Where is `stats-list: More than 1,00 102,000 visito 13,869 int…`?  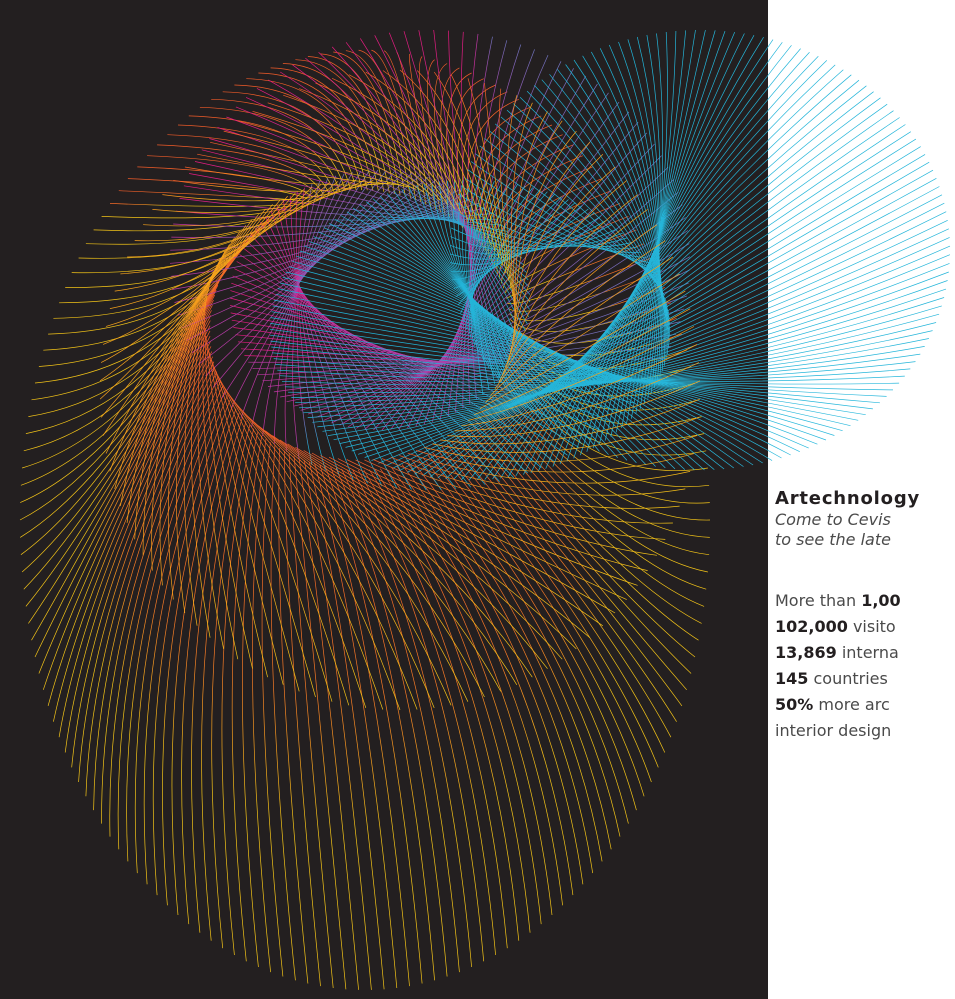
stats-list: More than 1,00 102,000 visito 13,869 int… is located at coordinates (865, 666).